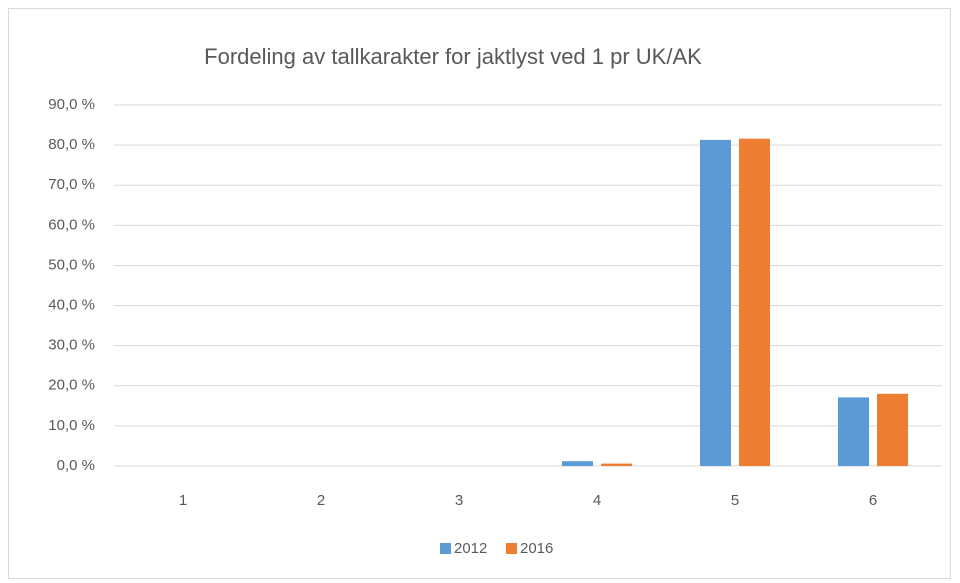 The width and height of the screenshot is (960, 583). I want to click on x-tick-label: 6, so click(873, 500).